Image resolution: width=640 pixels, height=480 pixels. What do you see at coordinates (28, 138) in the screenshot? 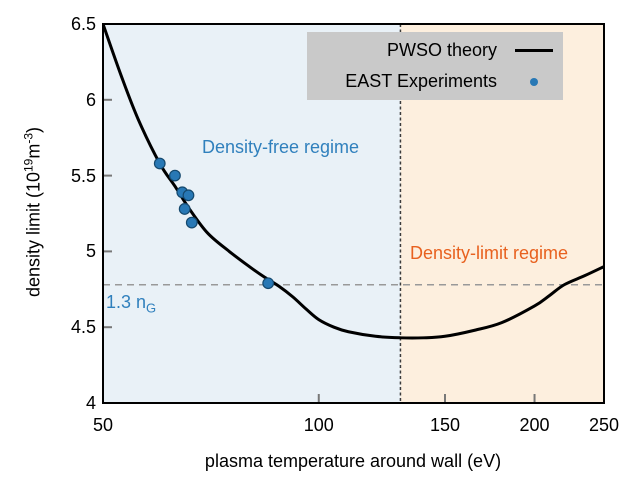
I see `y-axis-title-superscript: -3` at bounding box center [28, 138].